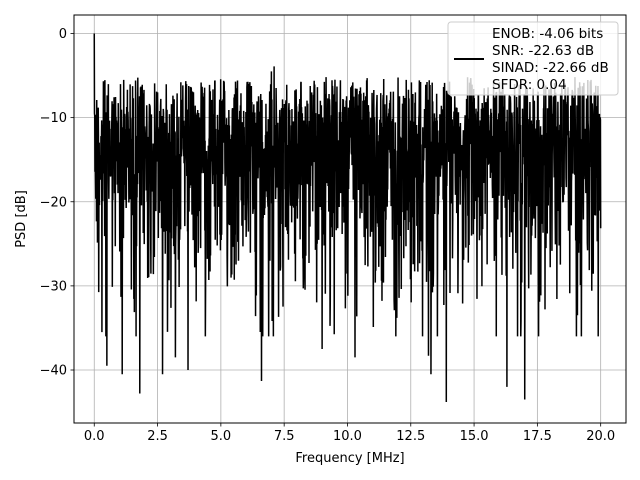 This screenshot has width=640, height=480. What do you see at coordinates (53, 286) in the screenshot?
I see `y-tick-label: −30` at bounding box center [53, 286].